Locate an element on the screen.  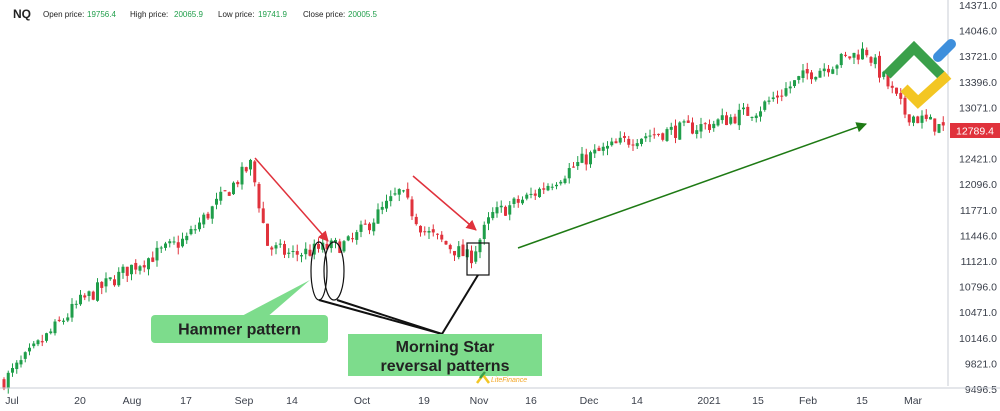
x-tick-label: Mar is located at coordinates (913, 401).